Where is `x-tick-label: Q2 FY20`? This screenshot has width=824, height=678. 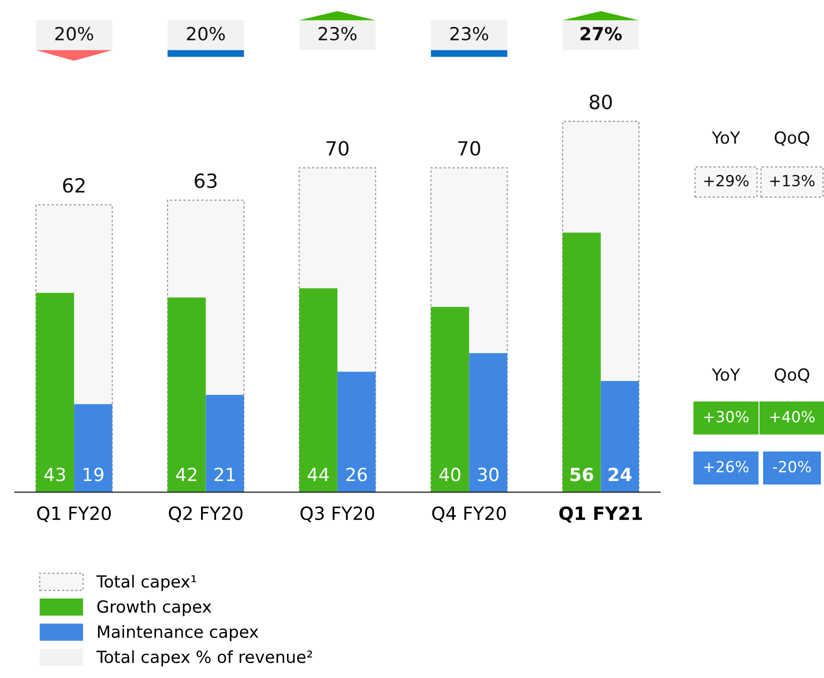
x-tick-label: Q2 FY20 is located at coordinates (205, 514).